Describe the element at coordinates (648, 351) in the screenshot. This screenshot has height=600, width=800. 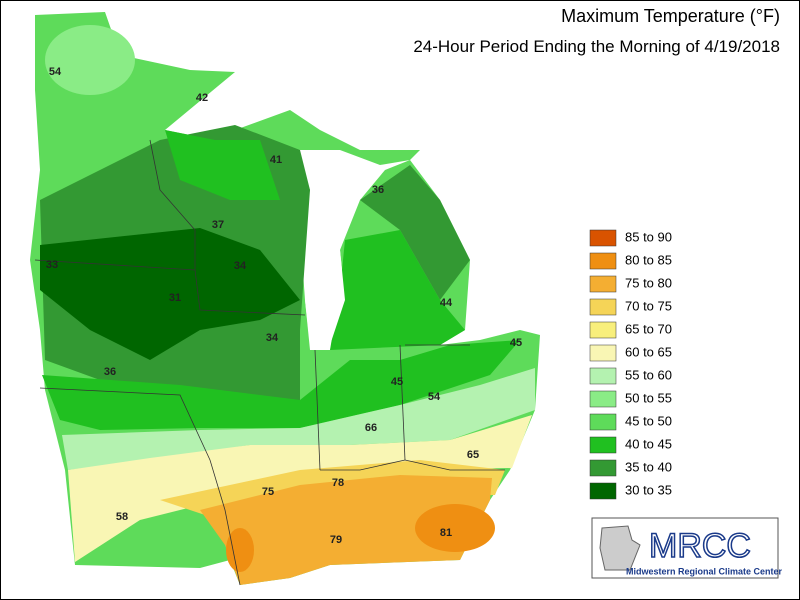
I see `legend-label: 60 to 65` at that location.